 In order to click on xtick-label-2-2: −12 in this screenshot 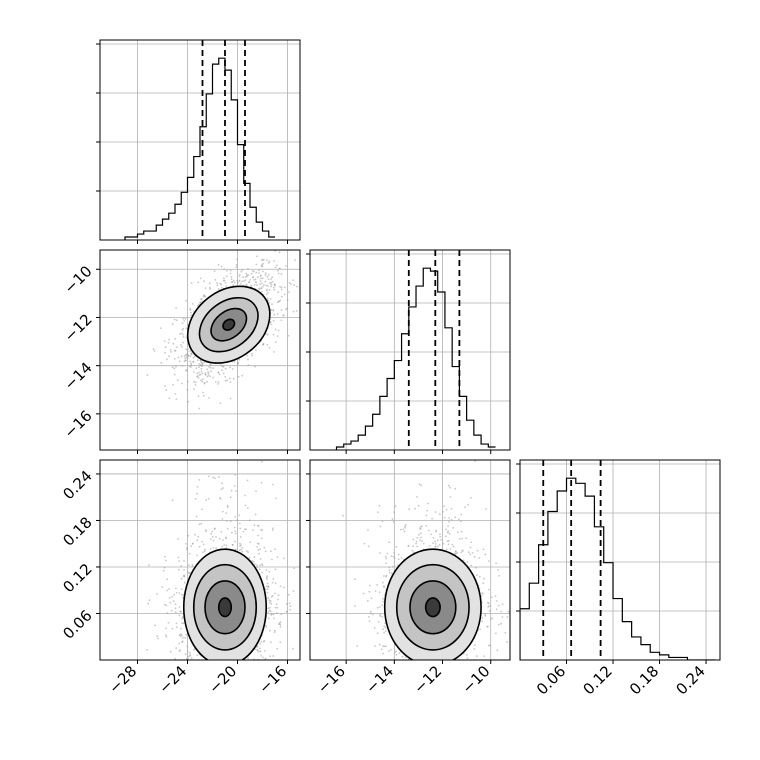, I will do `click(427, 679)`.